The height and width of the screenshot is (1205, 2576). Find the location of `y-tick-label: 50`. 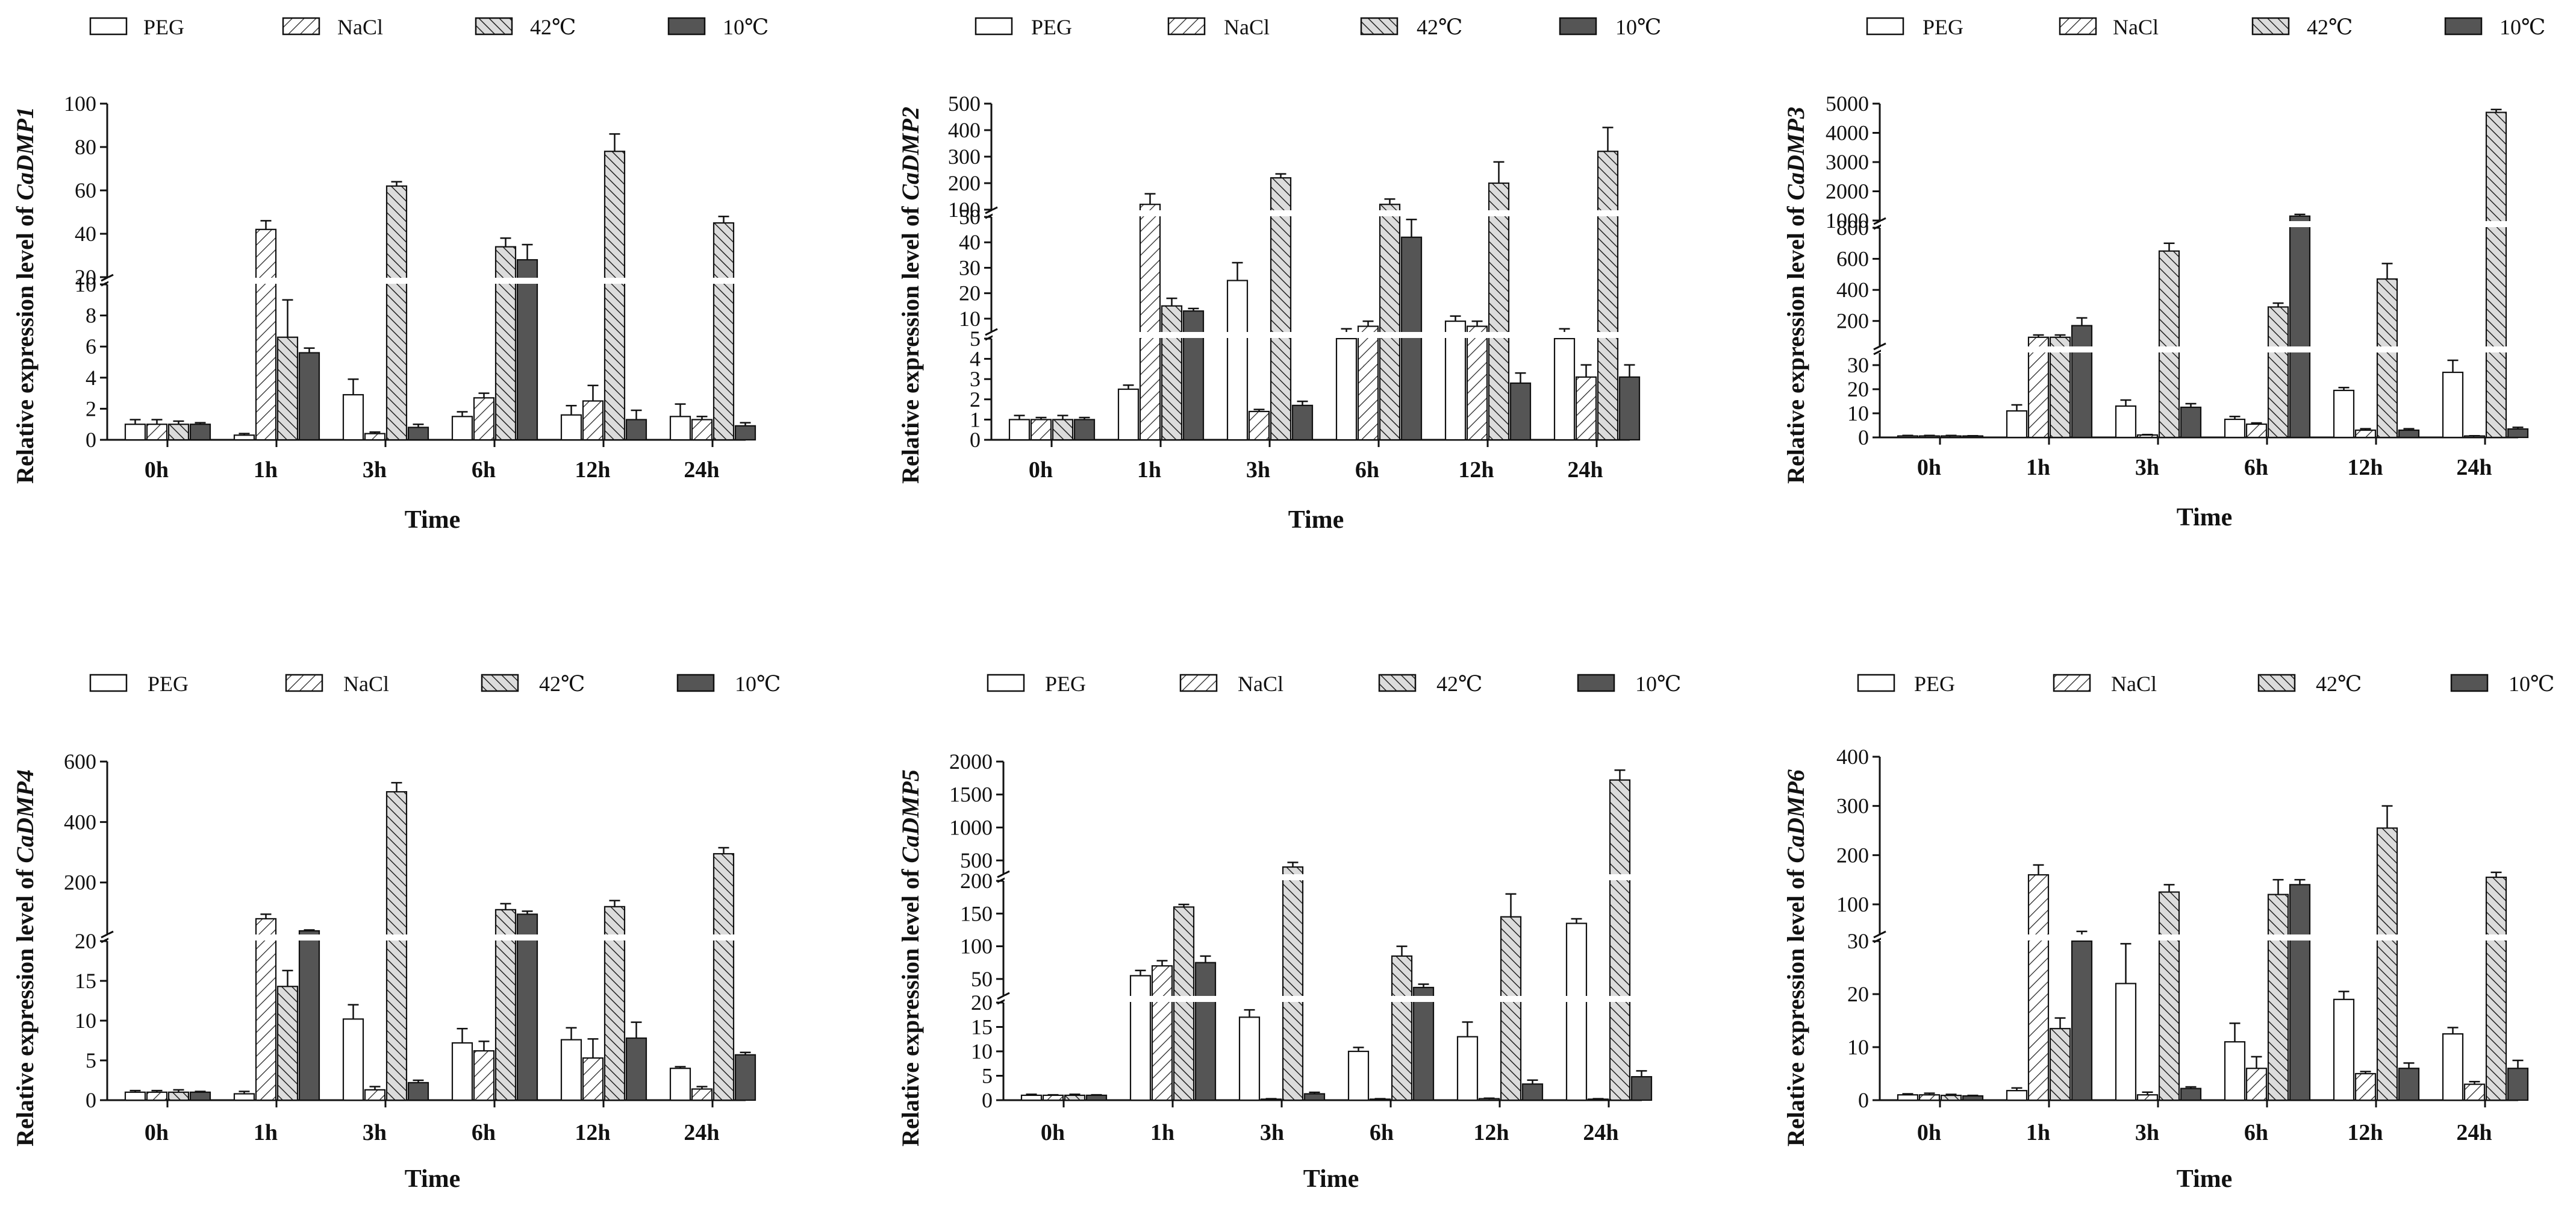

y-tick-label: 50 is located at coordinates (982, 979).